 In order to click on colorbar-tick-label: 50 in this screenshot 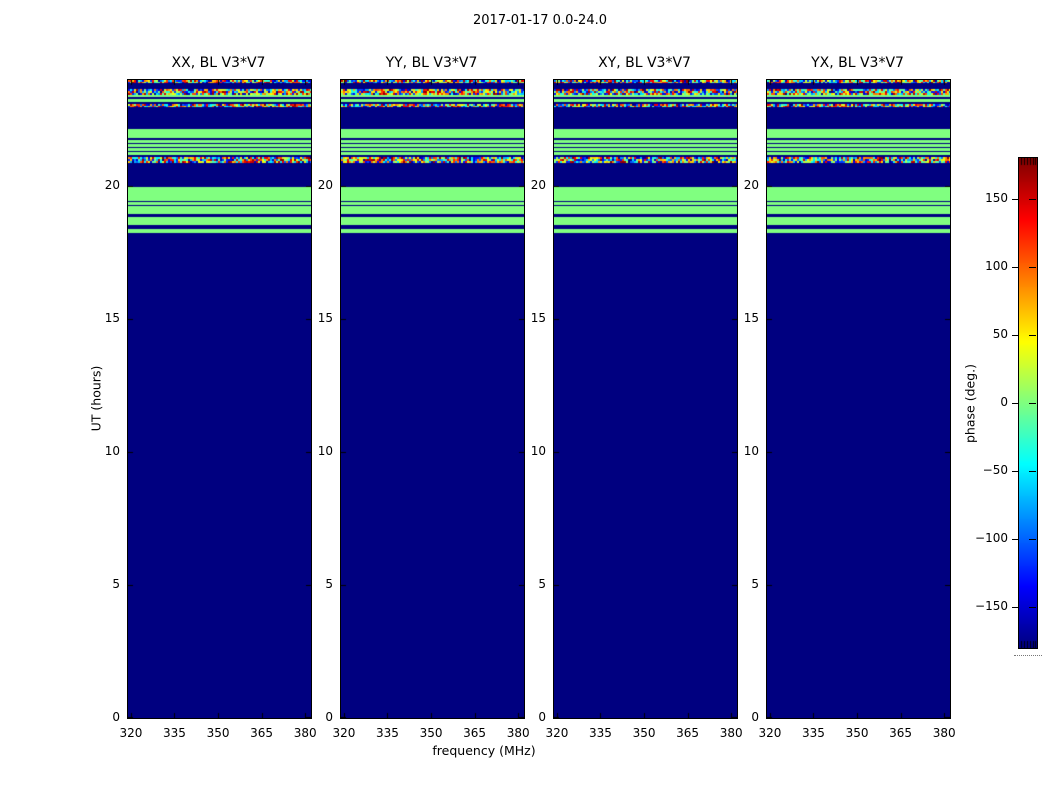, I will do `click(1000, 333)`.